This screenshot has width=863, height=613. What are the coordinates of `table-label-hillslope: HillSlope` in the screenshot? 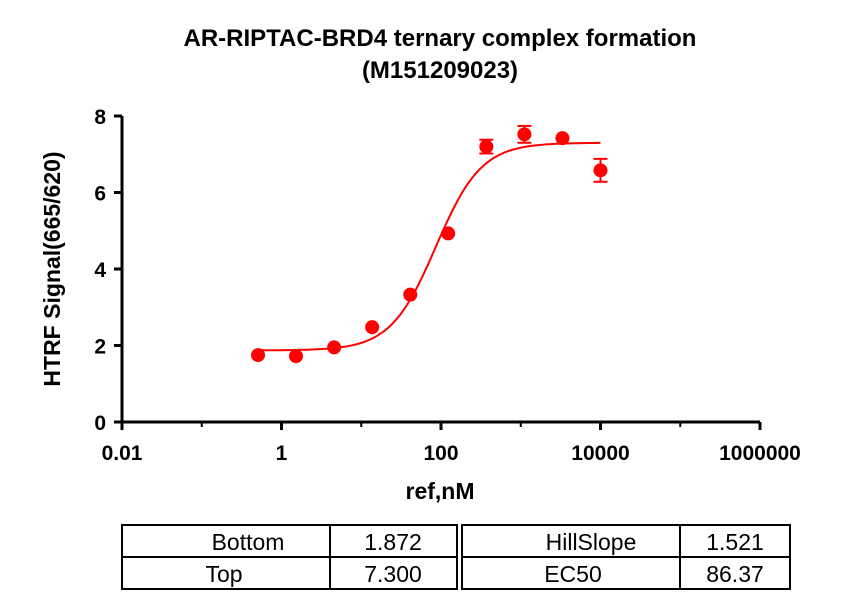 It's located at (591, 542).